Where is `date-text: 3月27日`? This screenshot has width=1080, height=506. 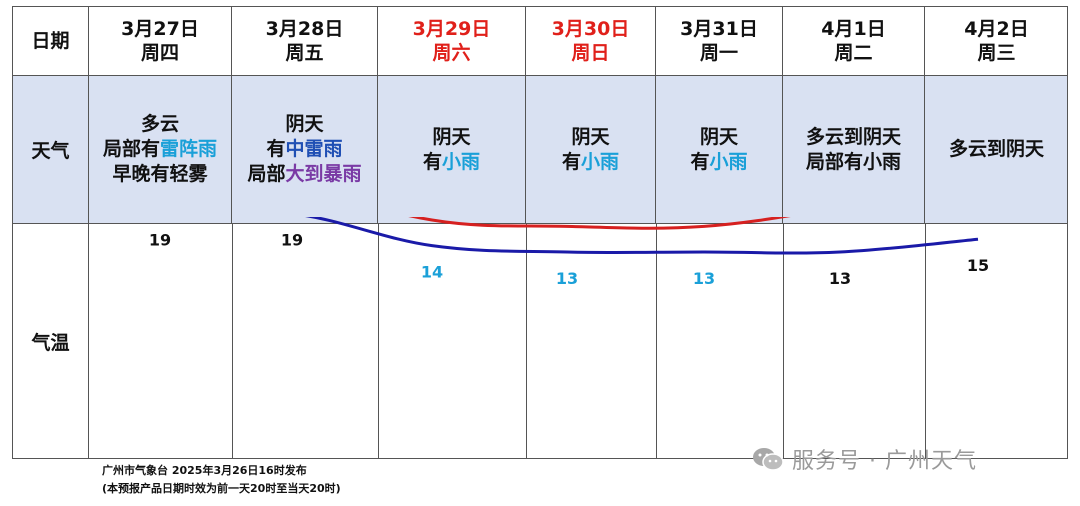 date-text: 3月27日 is located at coordinates (160, 29).